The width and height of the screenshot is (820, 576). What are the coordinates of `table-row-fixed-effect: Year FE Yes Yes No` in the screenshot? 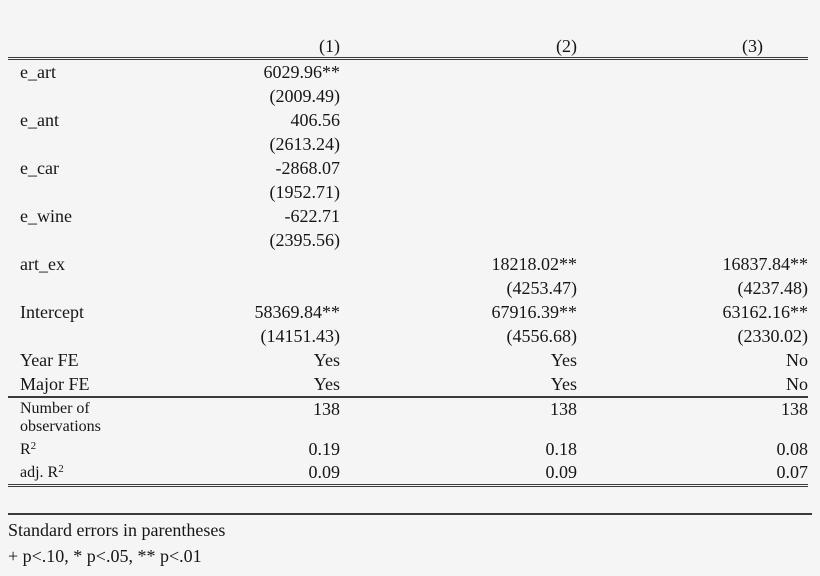 It's located at (408, 360).